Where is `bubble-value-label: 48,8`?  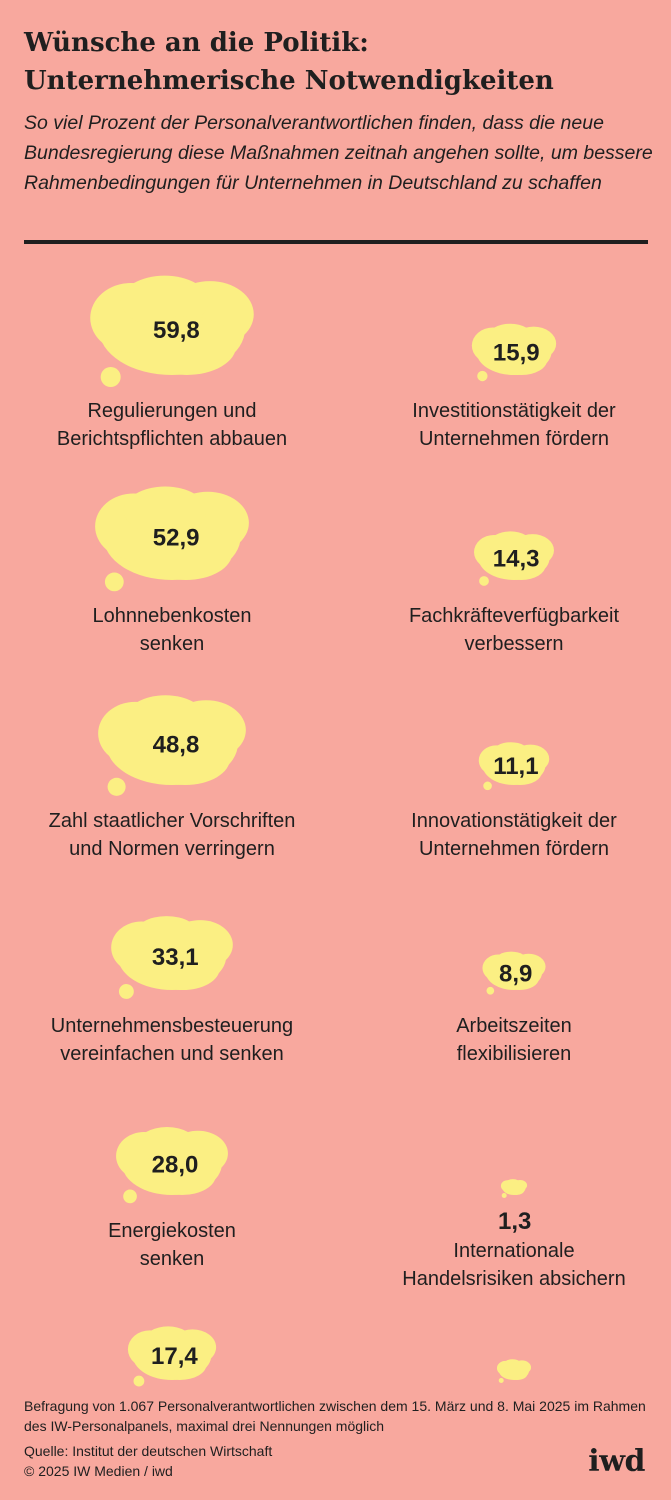
bubble-value-label: 48,8 is located at coordinates (176, 744).